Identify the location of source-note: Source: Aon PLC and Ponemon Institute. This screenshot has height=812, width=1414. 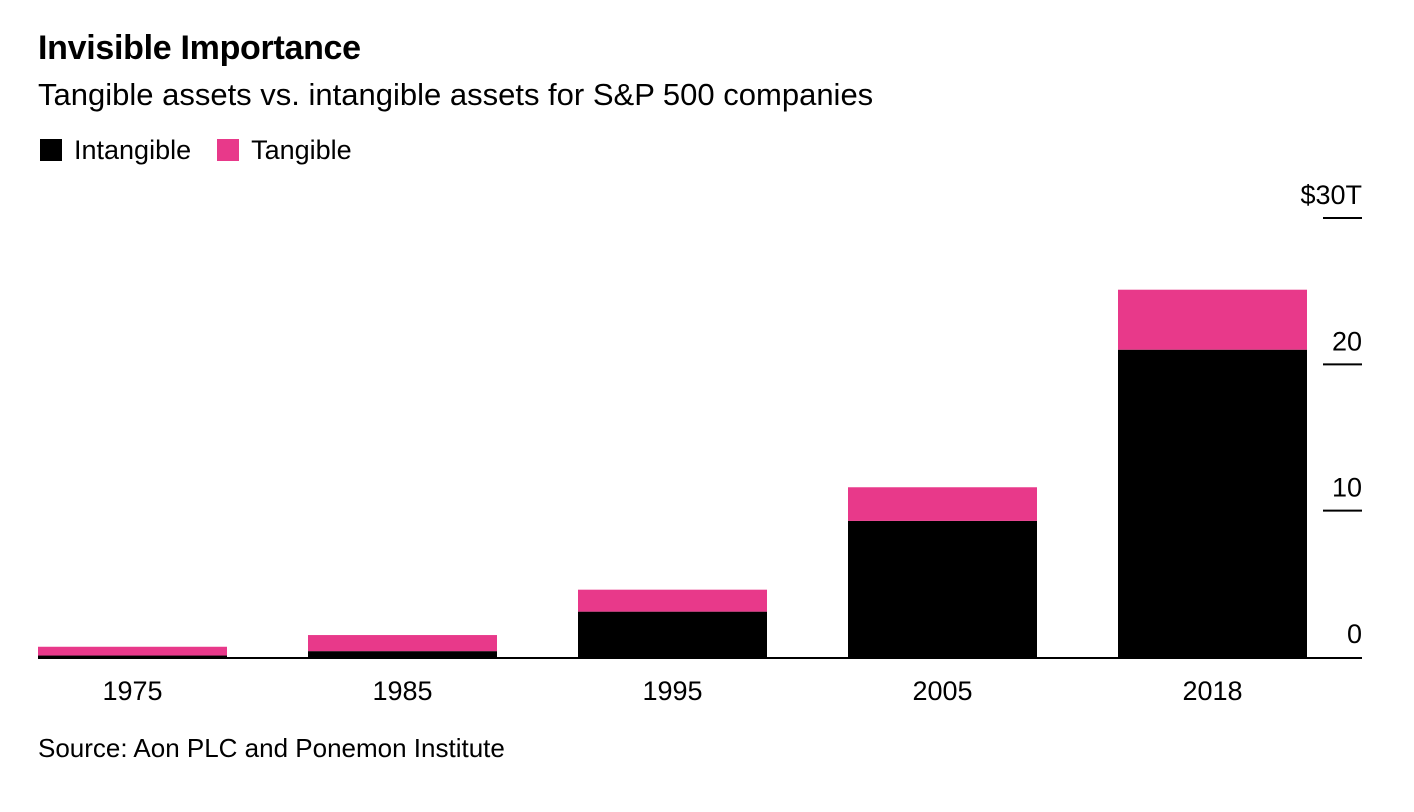
(271, 748).